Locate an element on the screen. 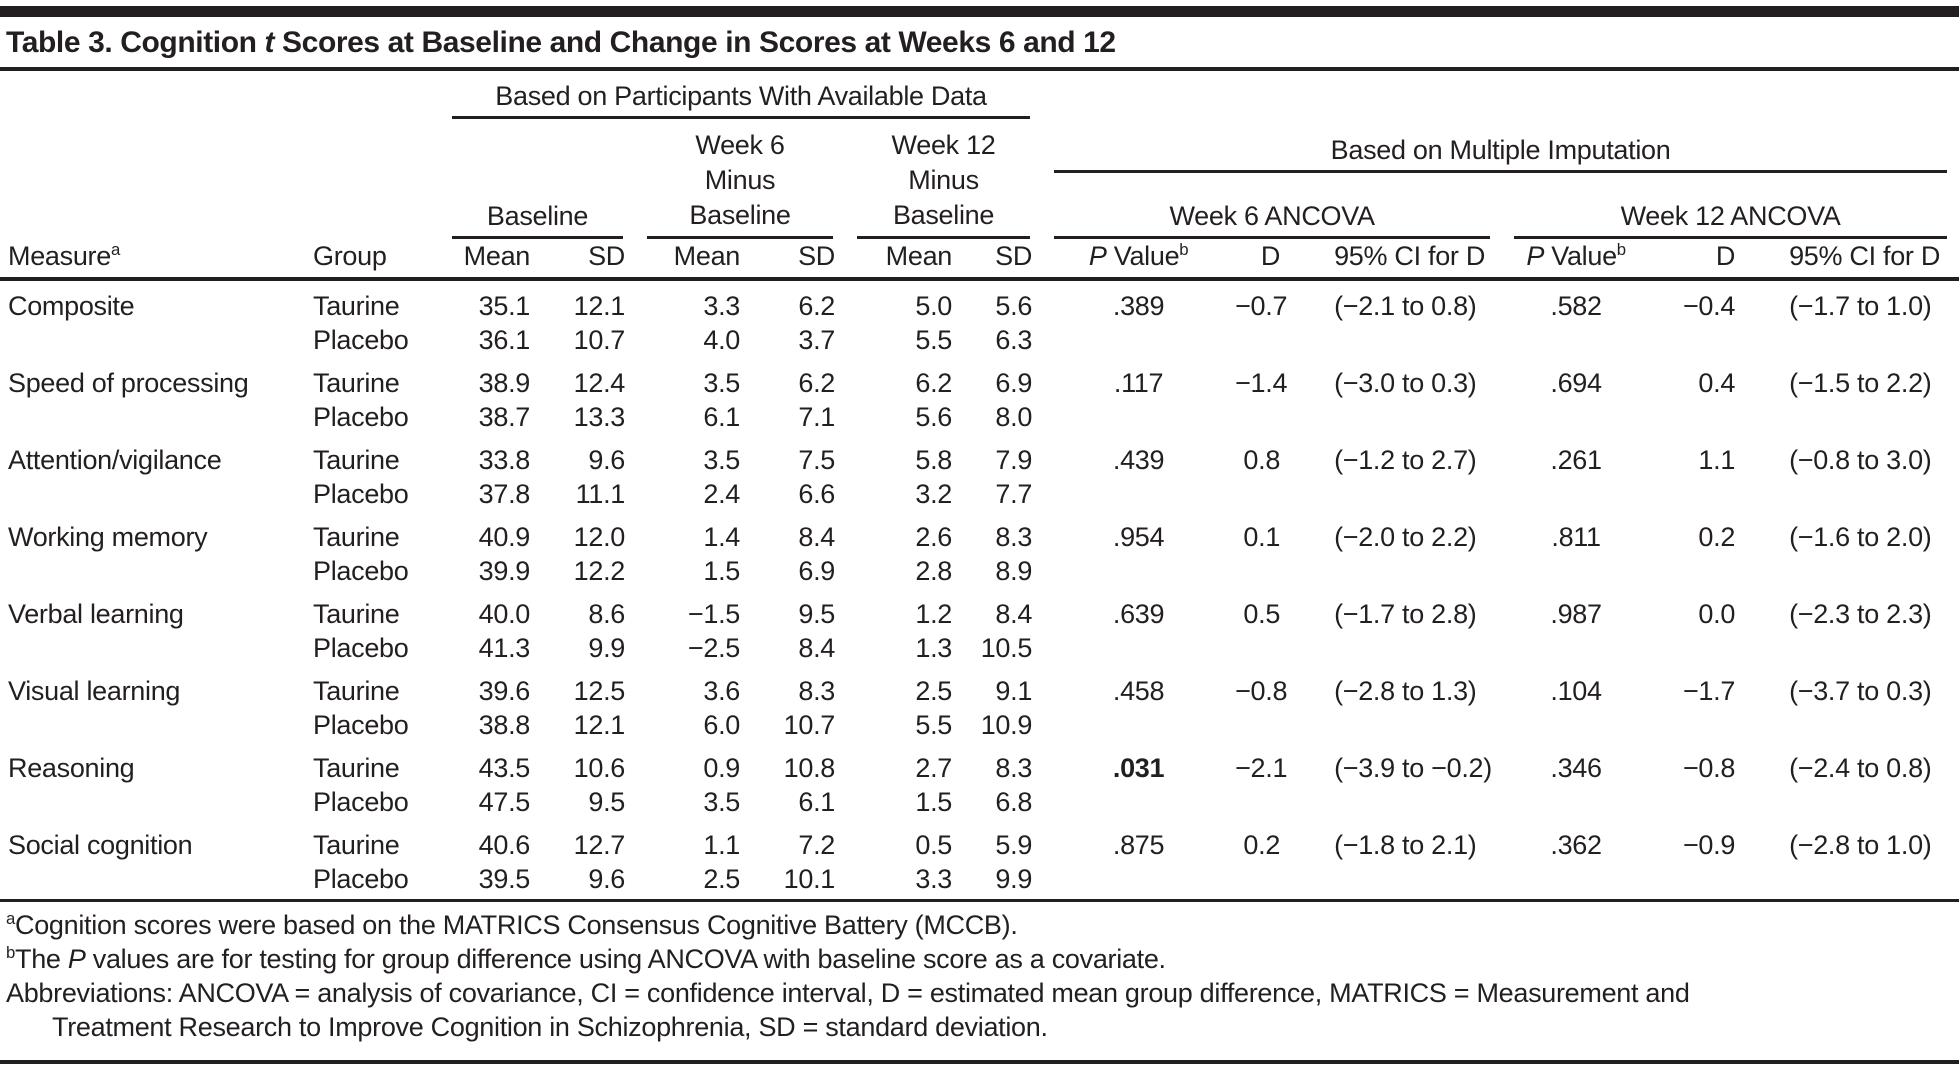  cell-measure: Composite is located at coordinates (71, 306).